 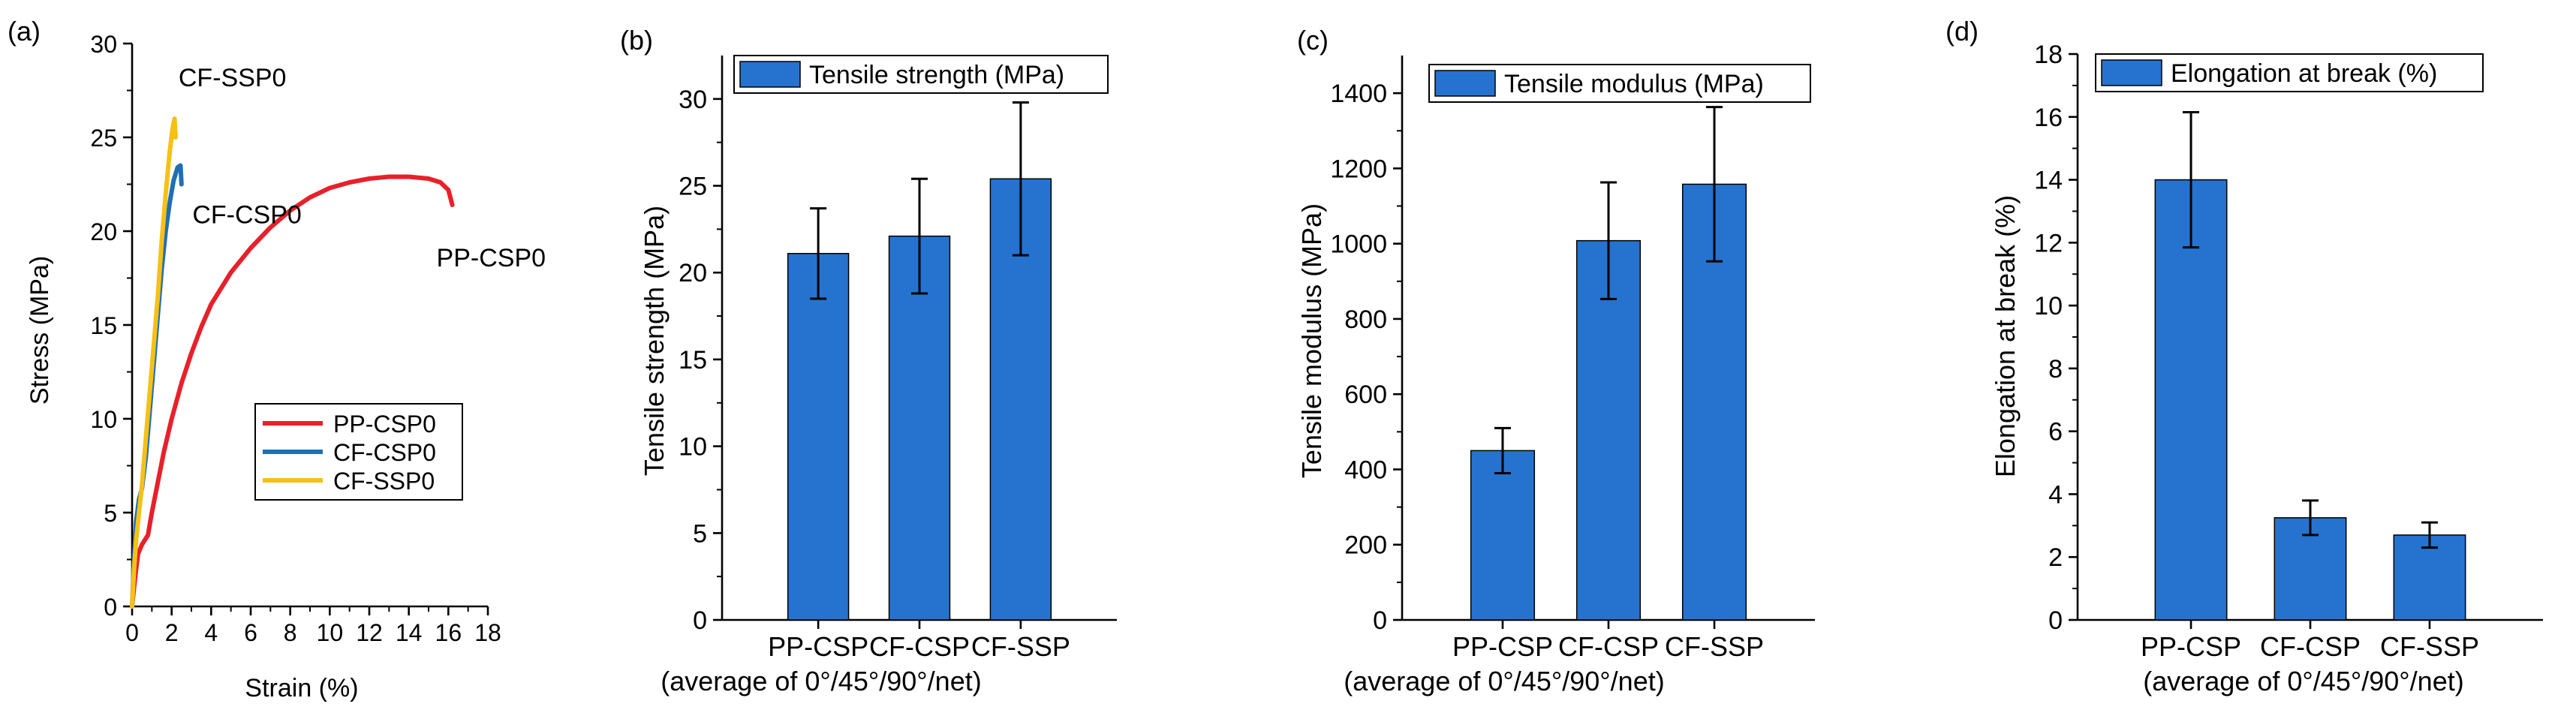 I want to click on panel-label-c: (c), so click(x=1313, y=40).